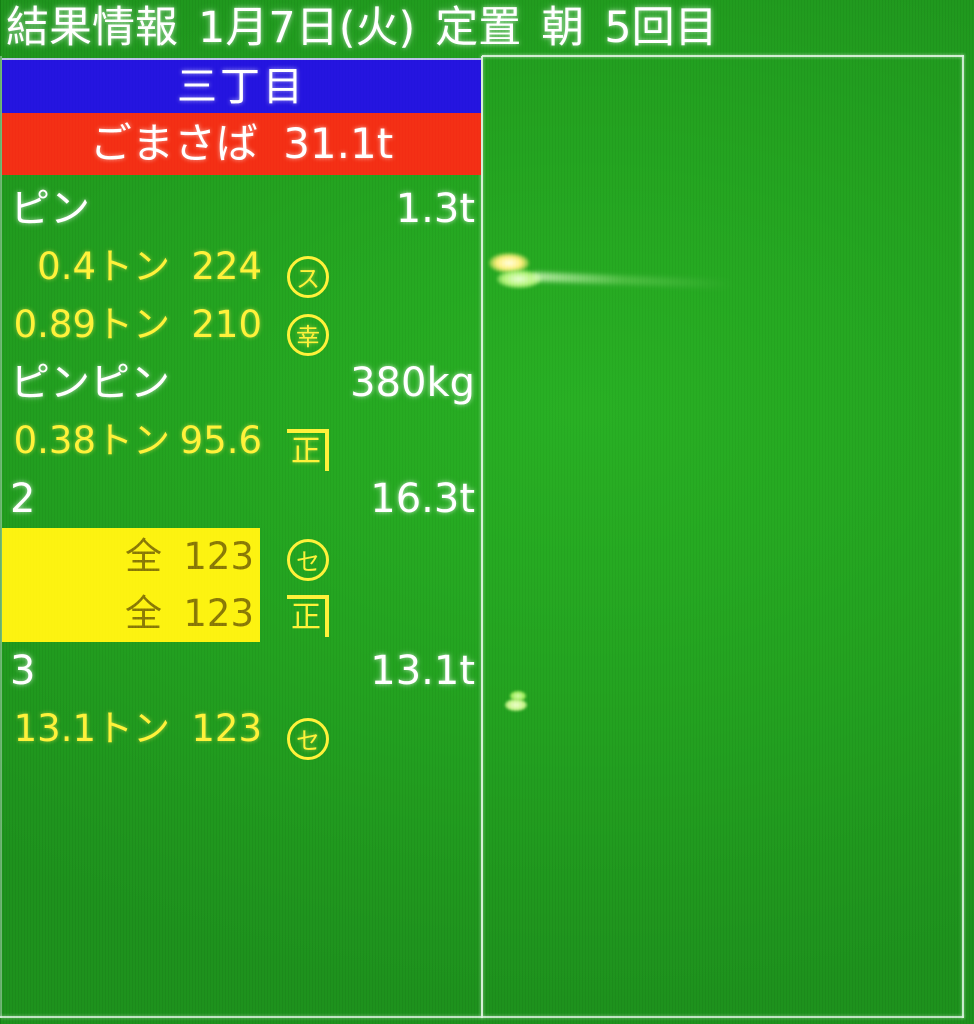 This screenshot has width=974, height=1024. I want to click on size-group-header: ピンピン 380kg, so click(241, 383).